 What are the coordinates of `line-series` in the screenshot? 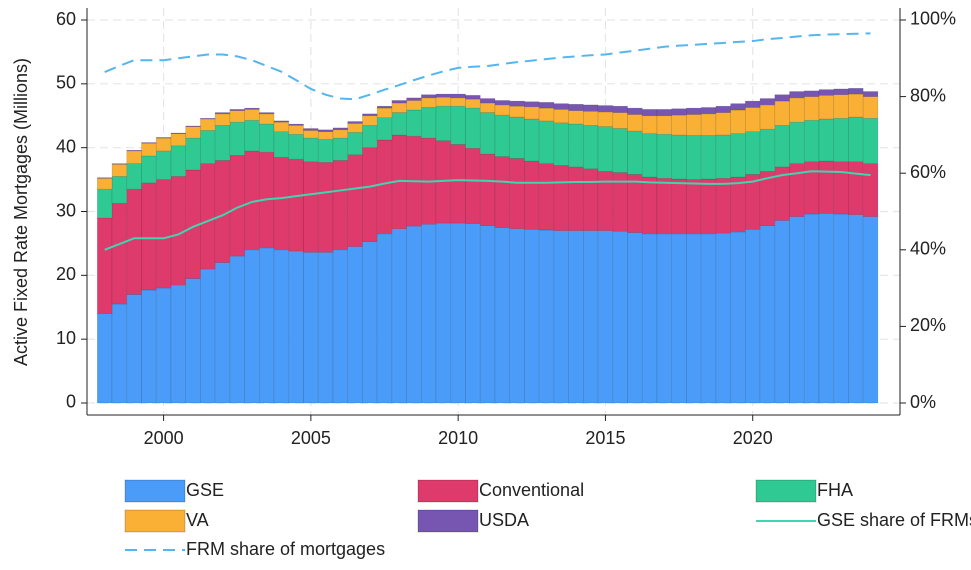 It's located at (487, 66).